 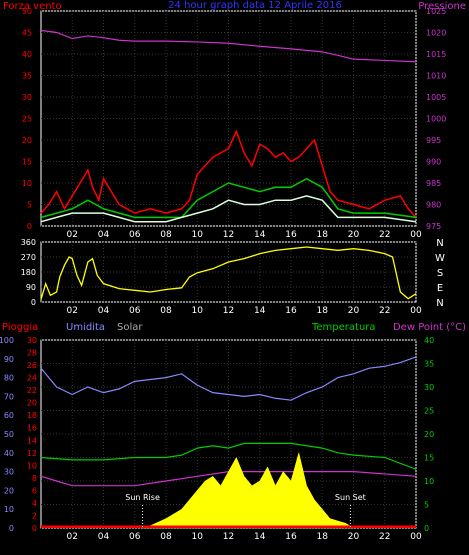 What do you see at coordinates (429, 327) in the screenshot?
I see `dewpoint-label: Dew Point (°C)` at bounding box center [429, 327].